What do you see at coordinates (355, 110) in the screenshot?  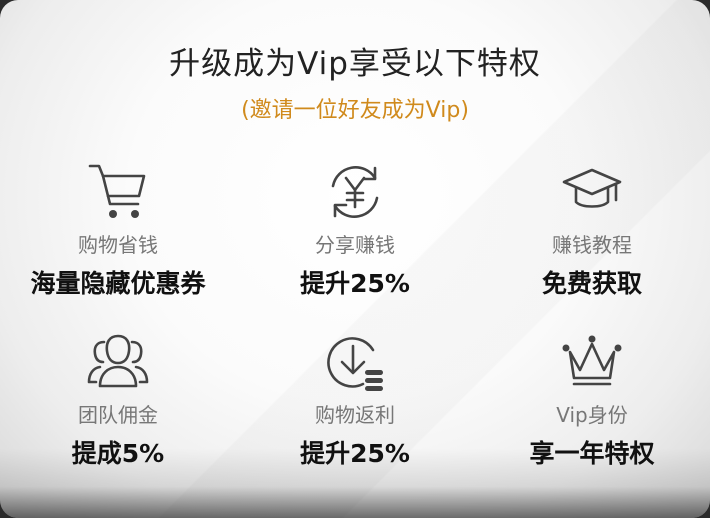 I see `invite-subtitle: (邀请一位好友成为Vip)` at bounding box center [355, 110].